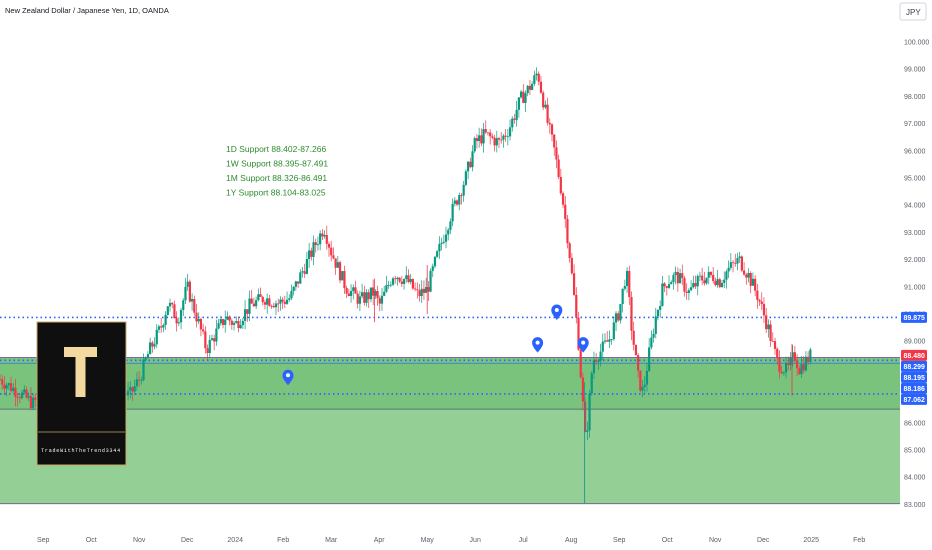 This screenshot has width=932, height=550. I want to click on pin-shape, so click(583, 345).